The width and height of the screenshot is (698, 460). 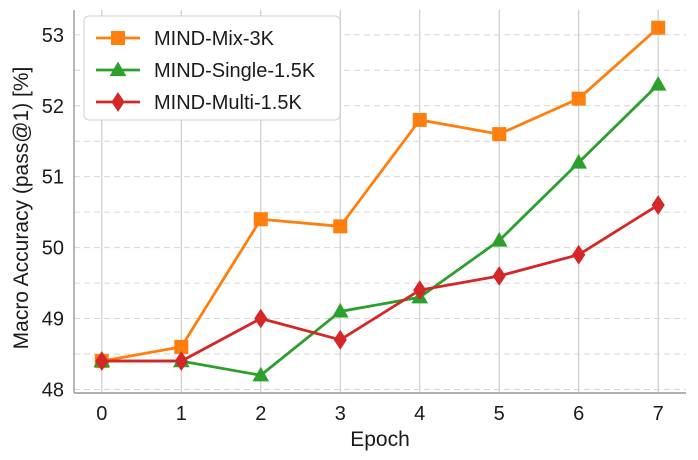 I want to click on legend-entry: MIND-Single-1.5K, so click(x=206, y=71).